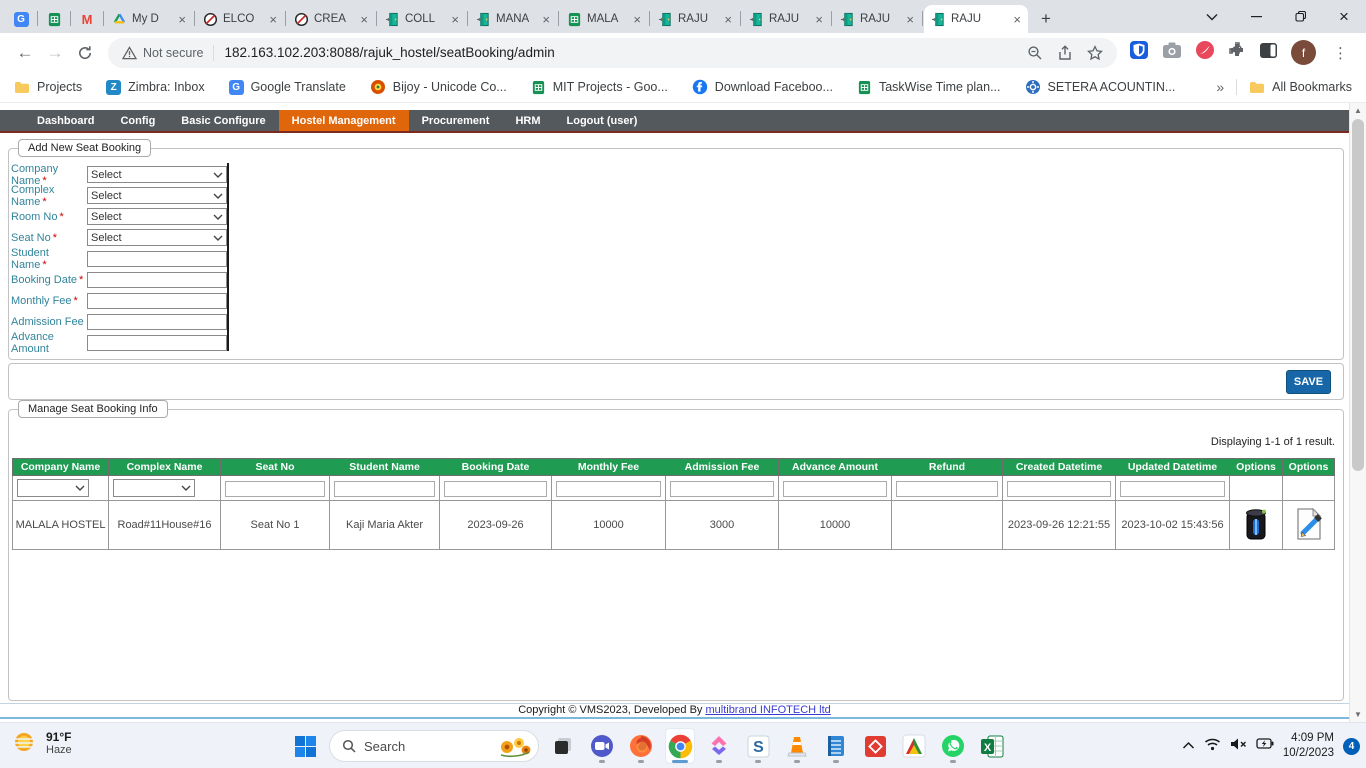 This screenshot has width=1366, height=768. Describe the element at coordinates (384, 489) in the screenshot. I see `filter-student-name-input` at that location.